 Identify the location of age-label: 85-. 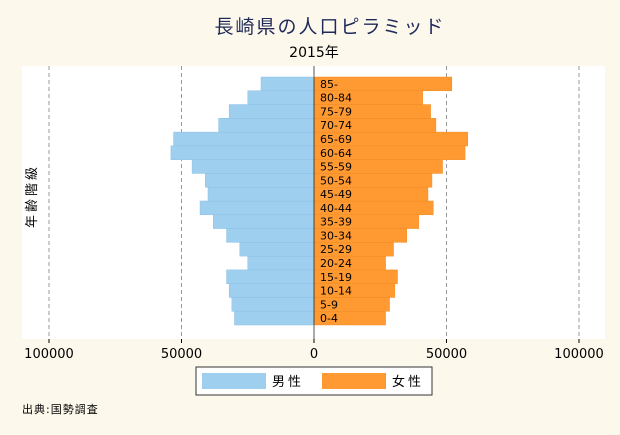
(329, 84).